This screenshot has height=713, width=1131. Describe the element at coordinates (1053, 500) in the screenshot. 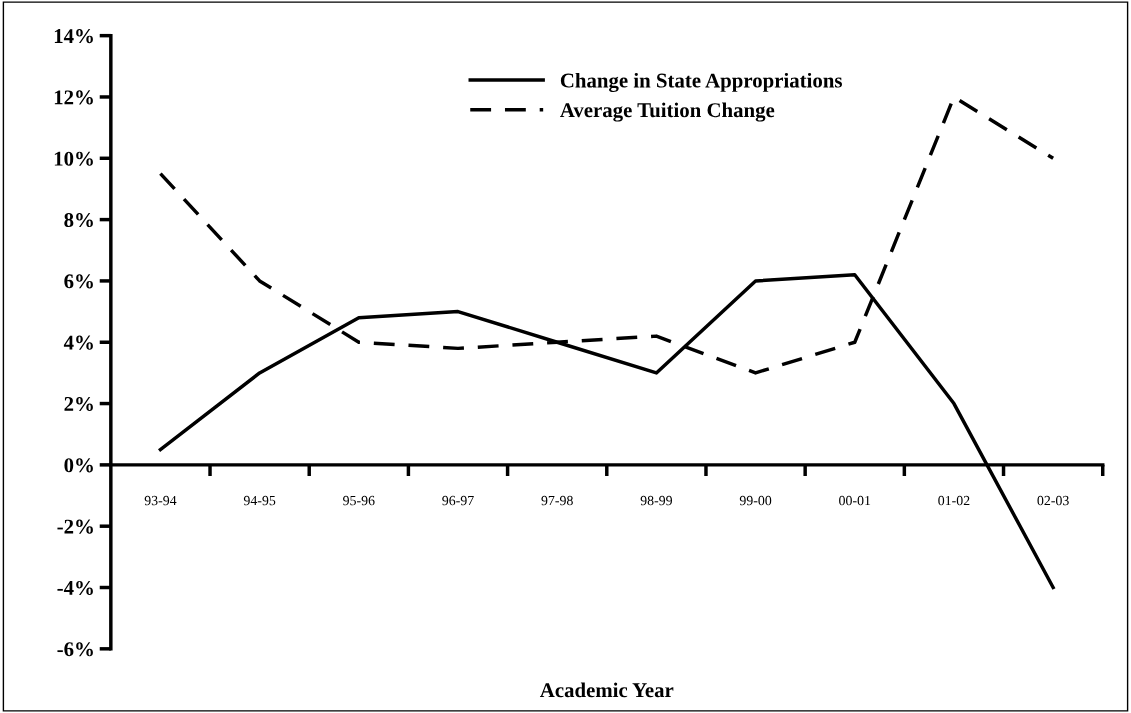

I see `x-tick-label: 02-03` at that location.